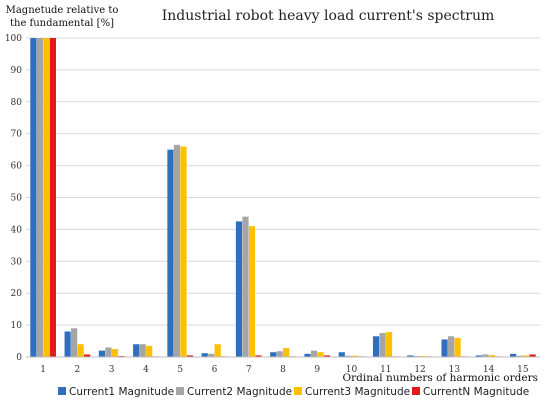 The width and height of the screenshot is (550, 402). What do you see at coordinates (180, 370) in the screenshot?
I see `x-tick-label: 5` at bounding box center [180, 370].